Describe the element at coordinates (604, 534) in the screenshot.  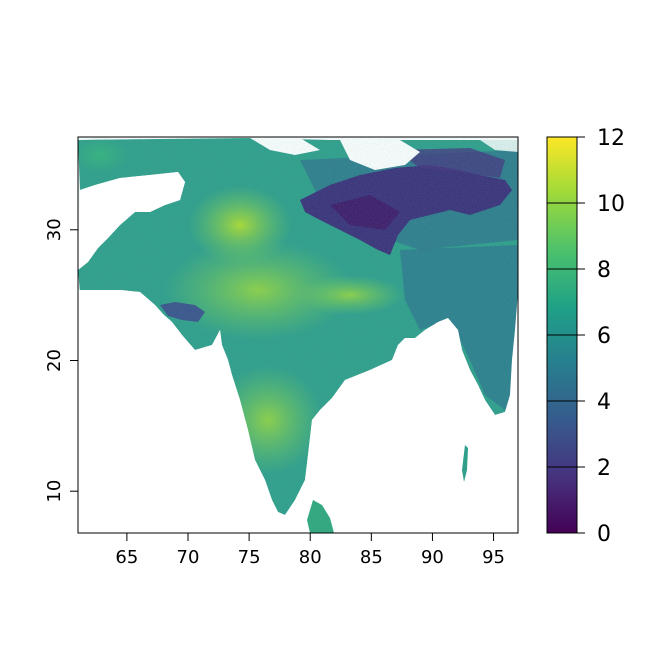
I see `colorbar-tick-label: 0` at that location.